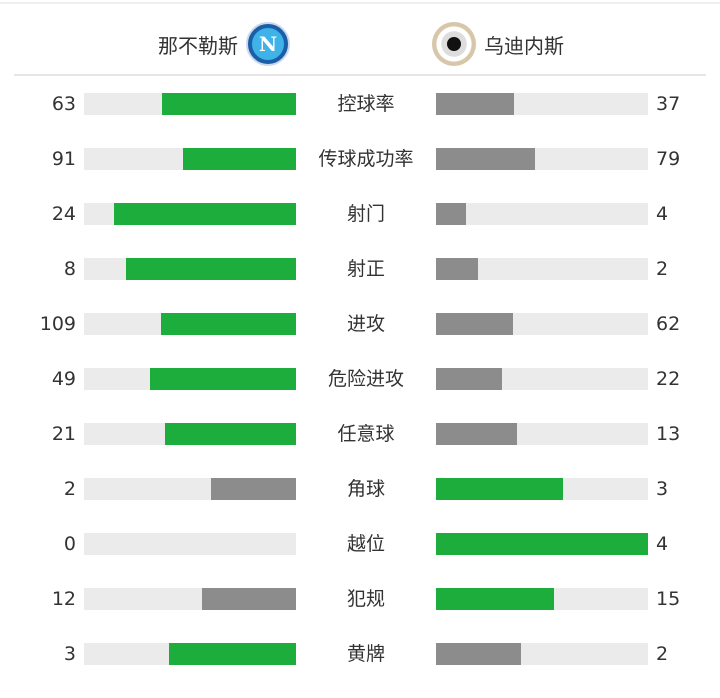 Image resolution: width=720 pixels, height=698 pixels. Describe the element at coordinates (198, 45) in the screenshot. I see `home-team-name: 那不勒斯` at that location.